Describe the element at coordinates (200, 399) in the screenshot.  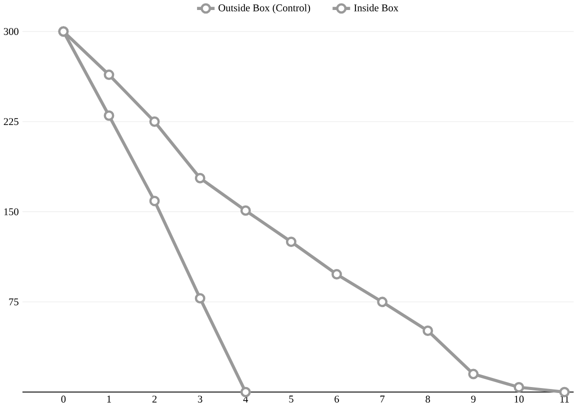
I see `x-tick-label: 3` at that location.